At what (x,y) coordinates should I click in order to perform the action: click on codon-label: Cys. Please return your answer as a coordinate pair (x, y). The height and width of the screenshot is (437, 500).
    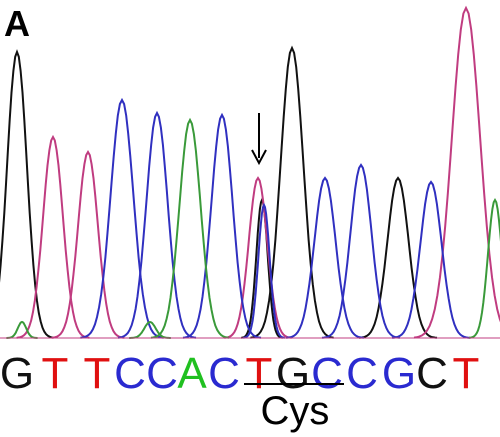
    Looking at the image, I should click on (295, 411).